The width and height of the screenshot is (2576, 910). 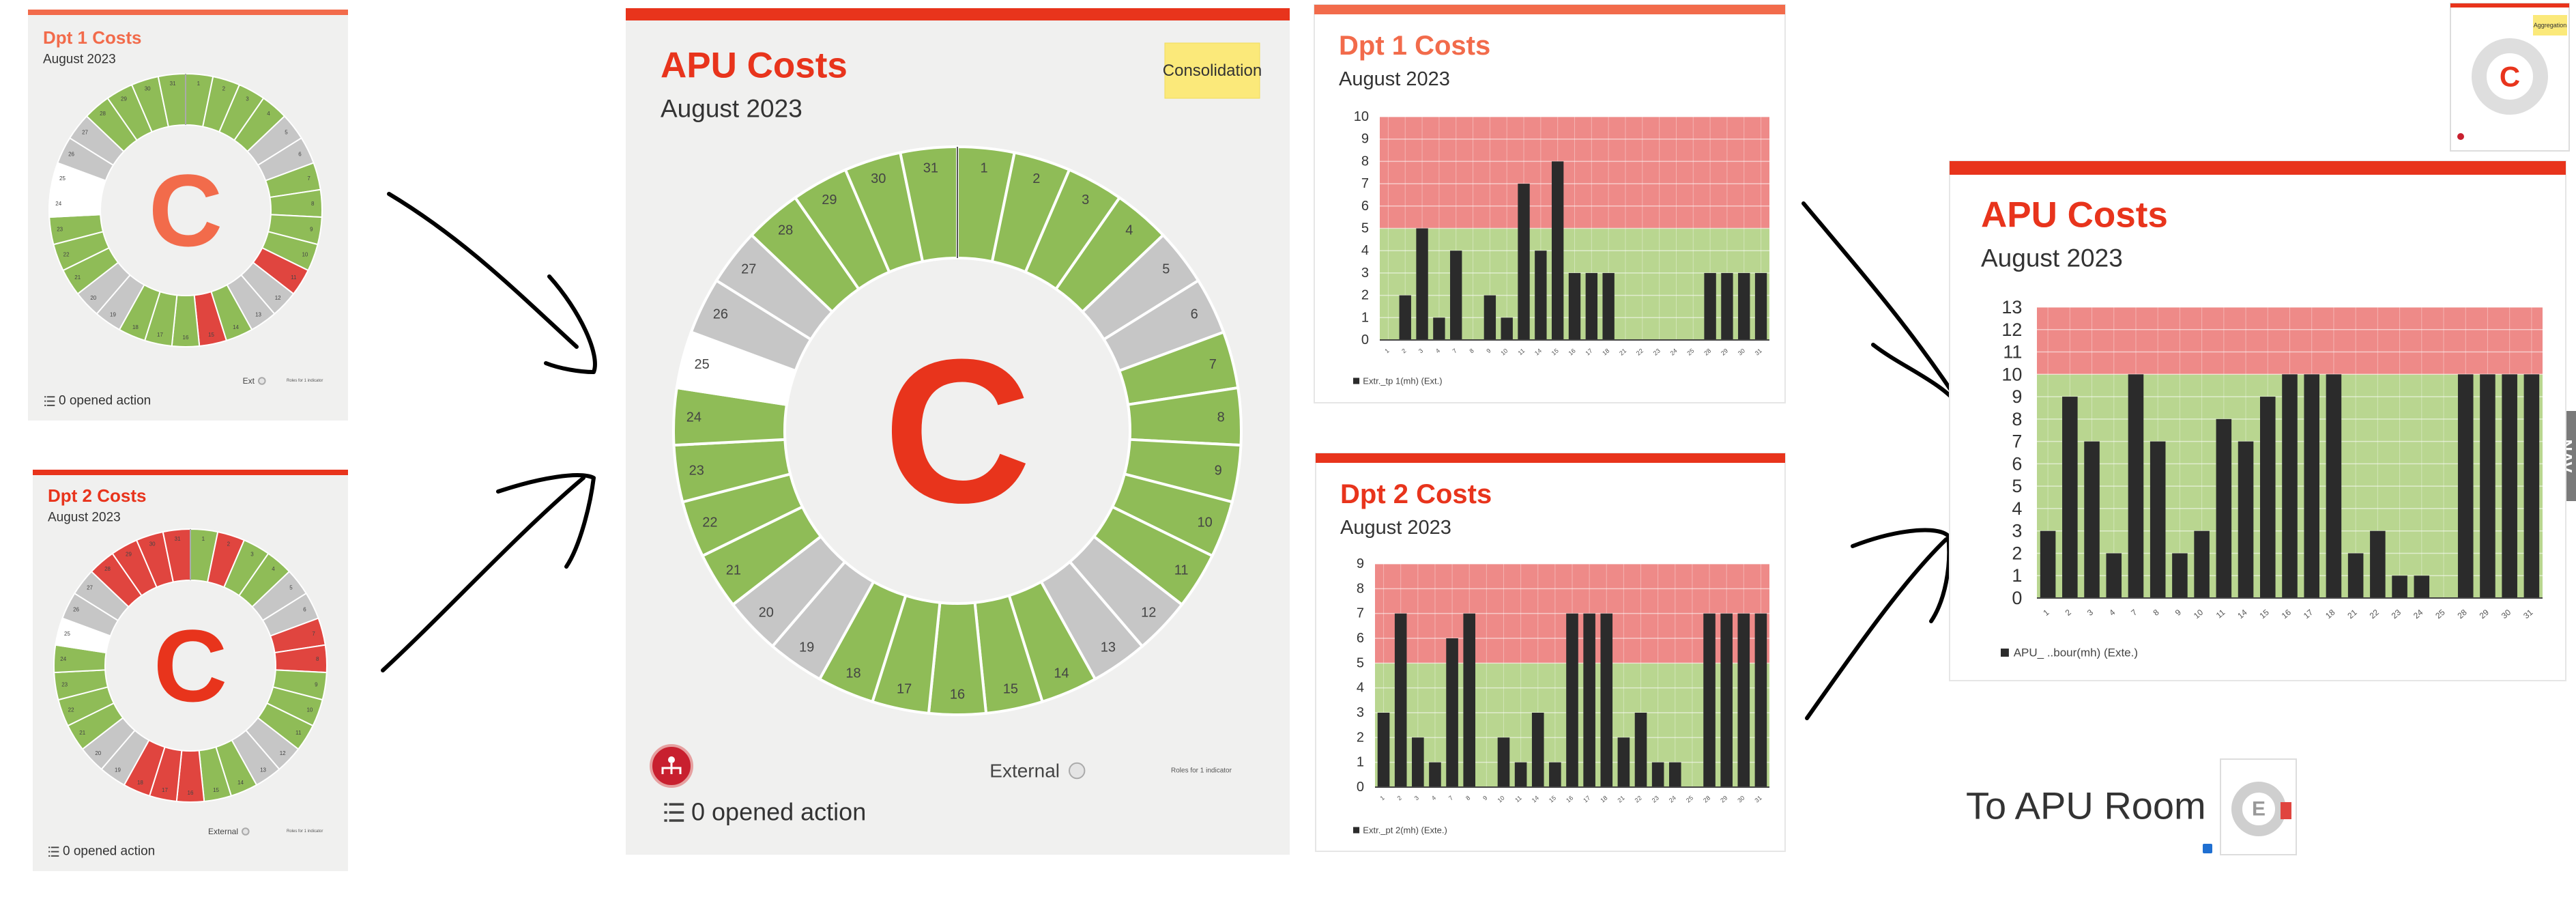 I want to click on checkbox, so click(x=2207, y=848).